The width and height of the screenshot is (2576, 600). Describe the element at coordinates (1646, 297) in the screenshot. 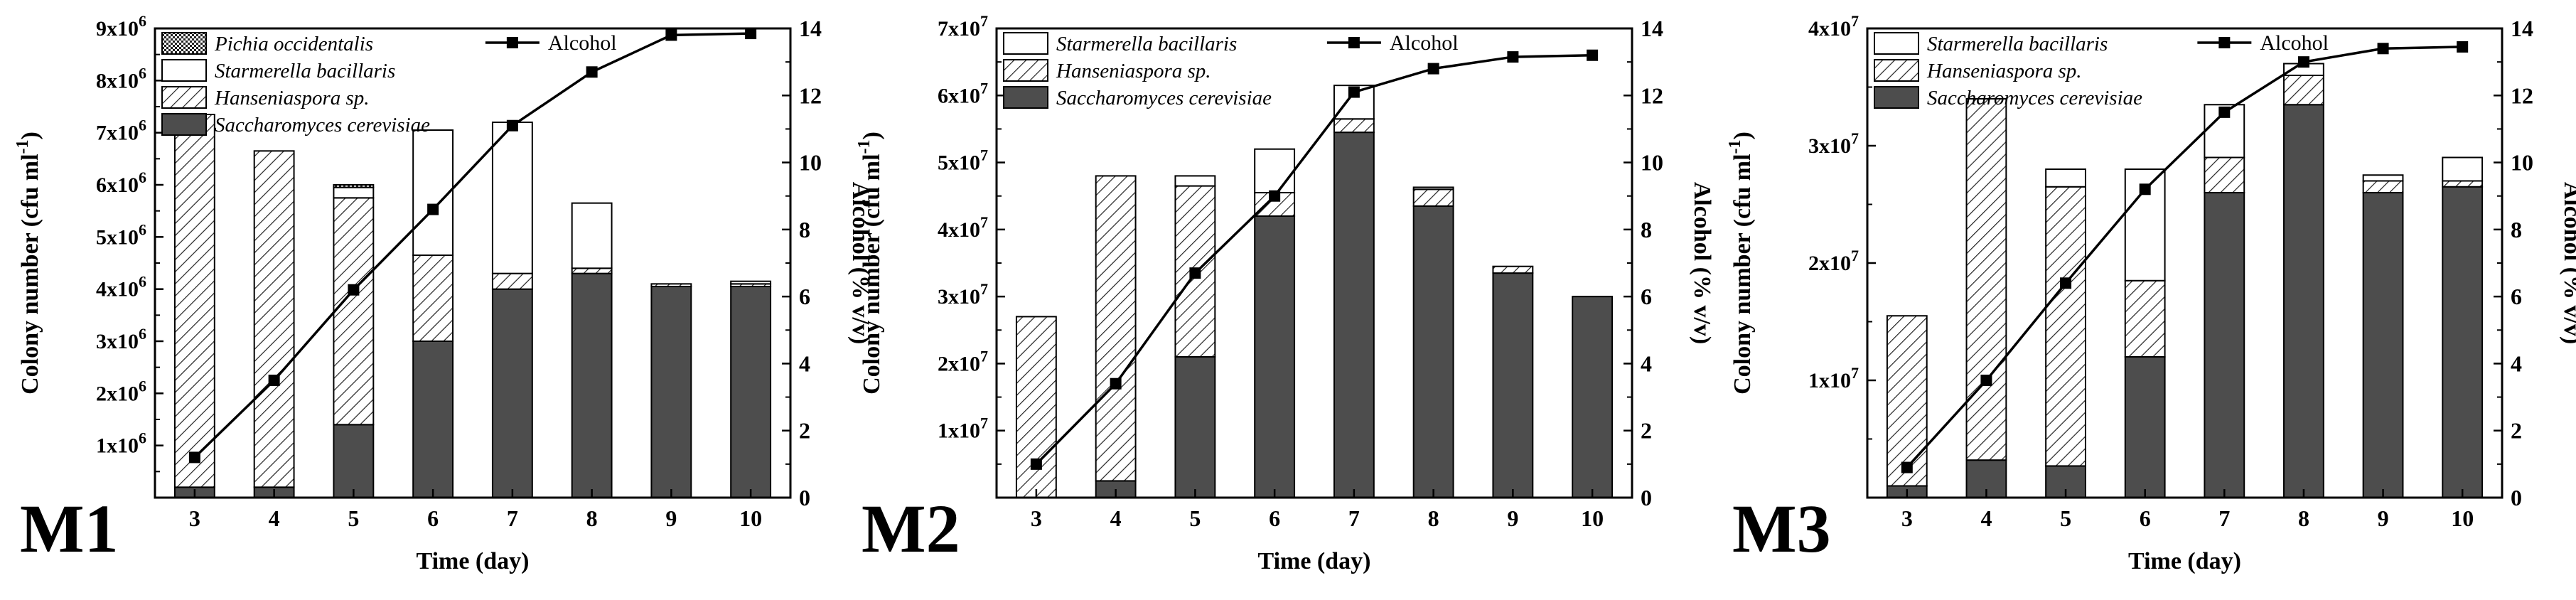

I see `y2-tick-label: 6` at that location.